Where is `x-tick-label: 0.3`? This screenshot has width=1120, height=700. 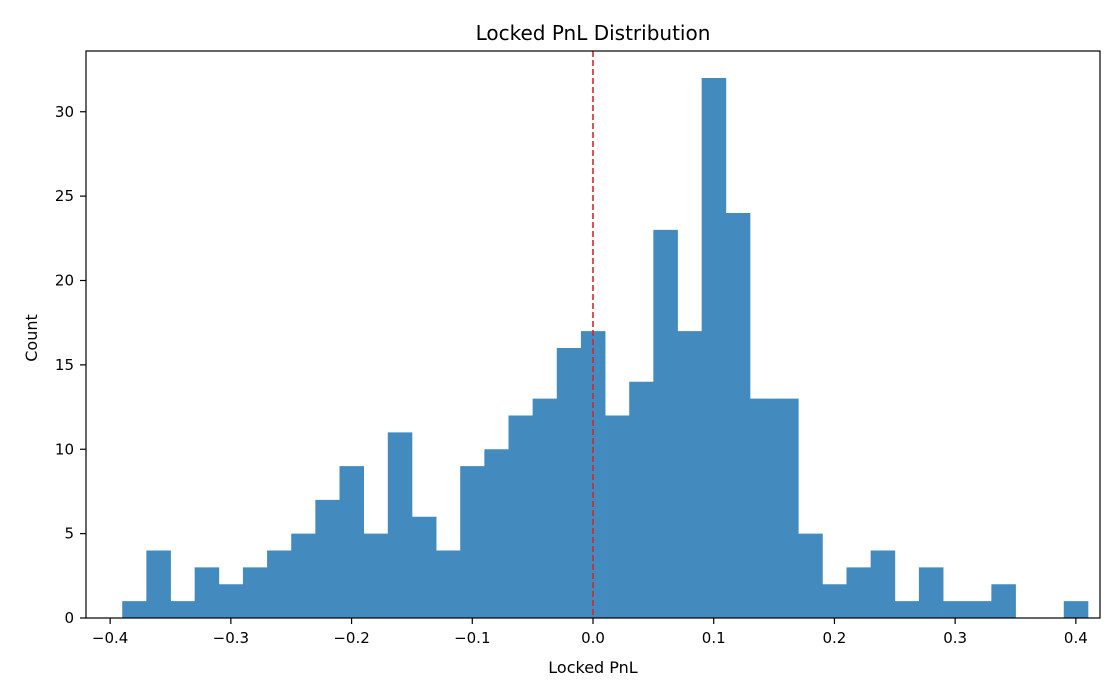 x-tick-label: 0.3 is located at coordinates (955, 638).